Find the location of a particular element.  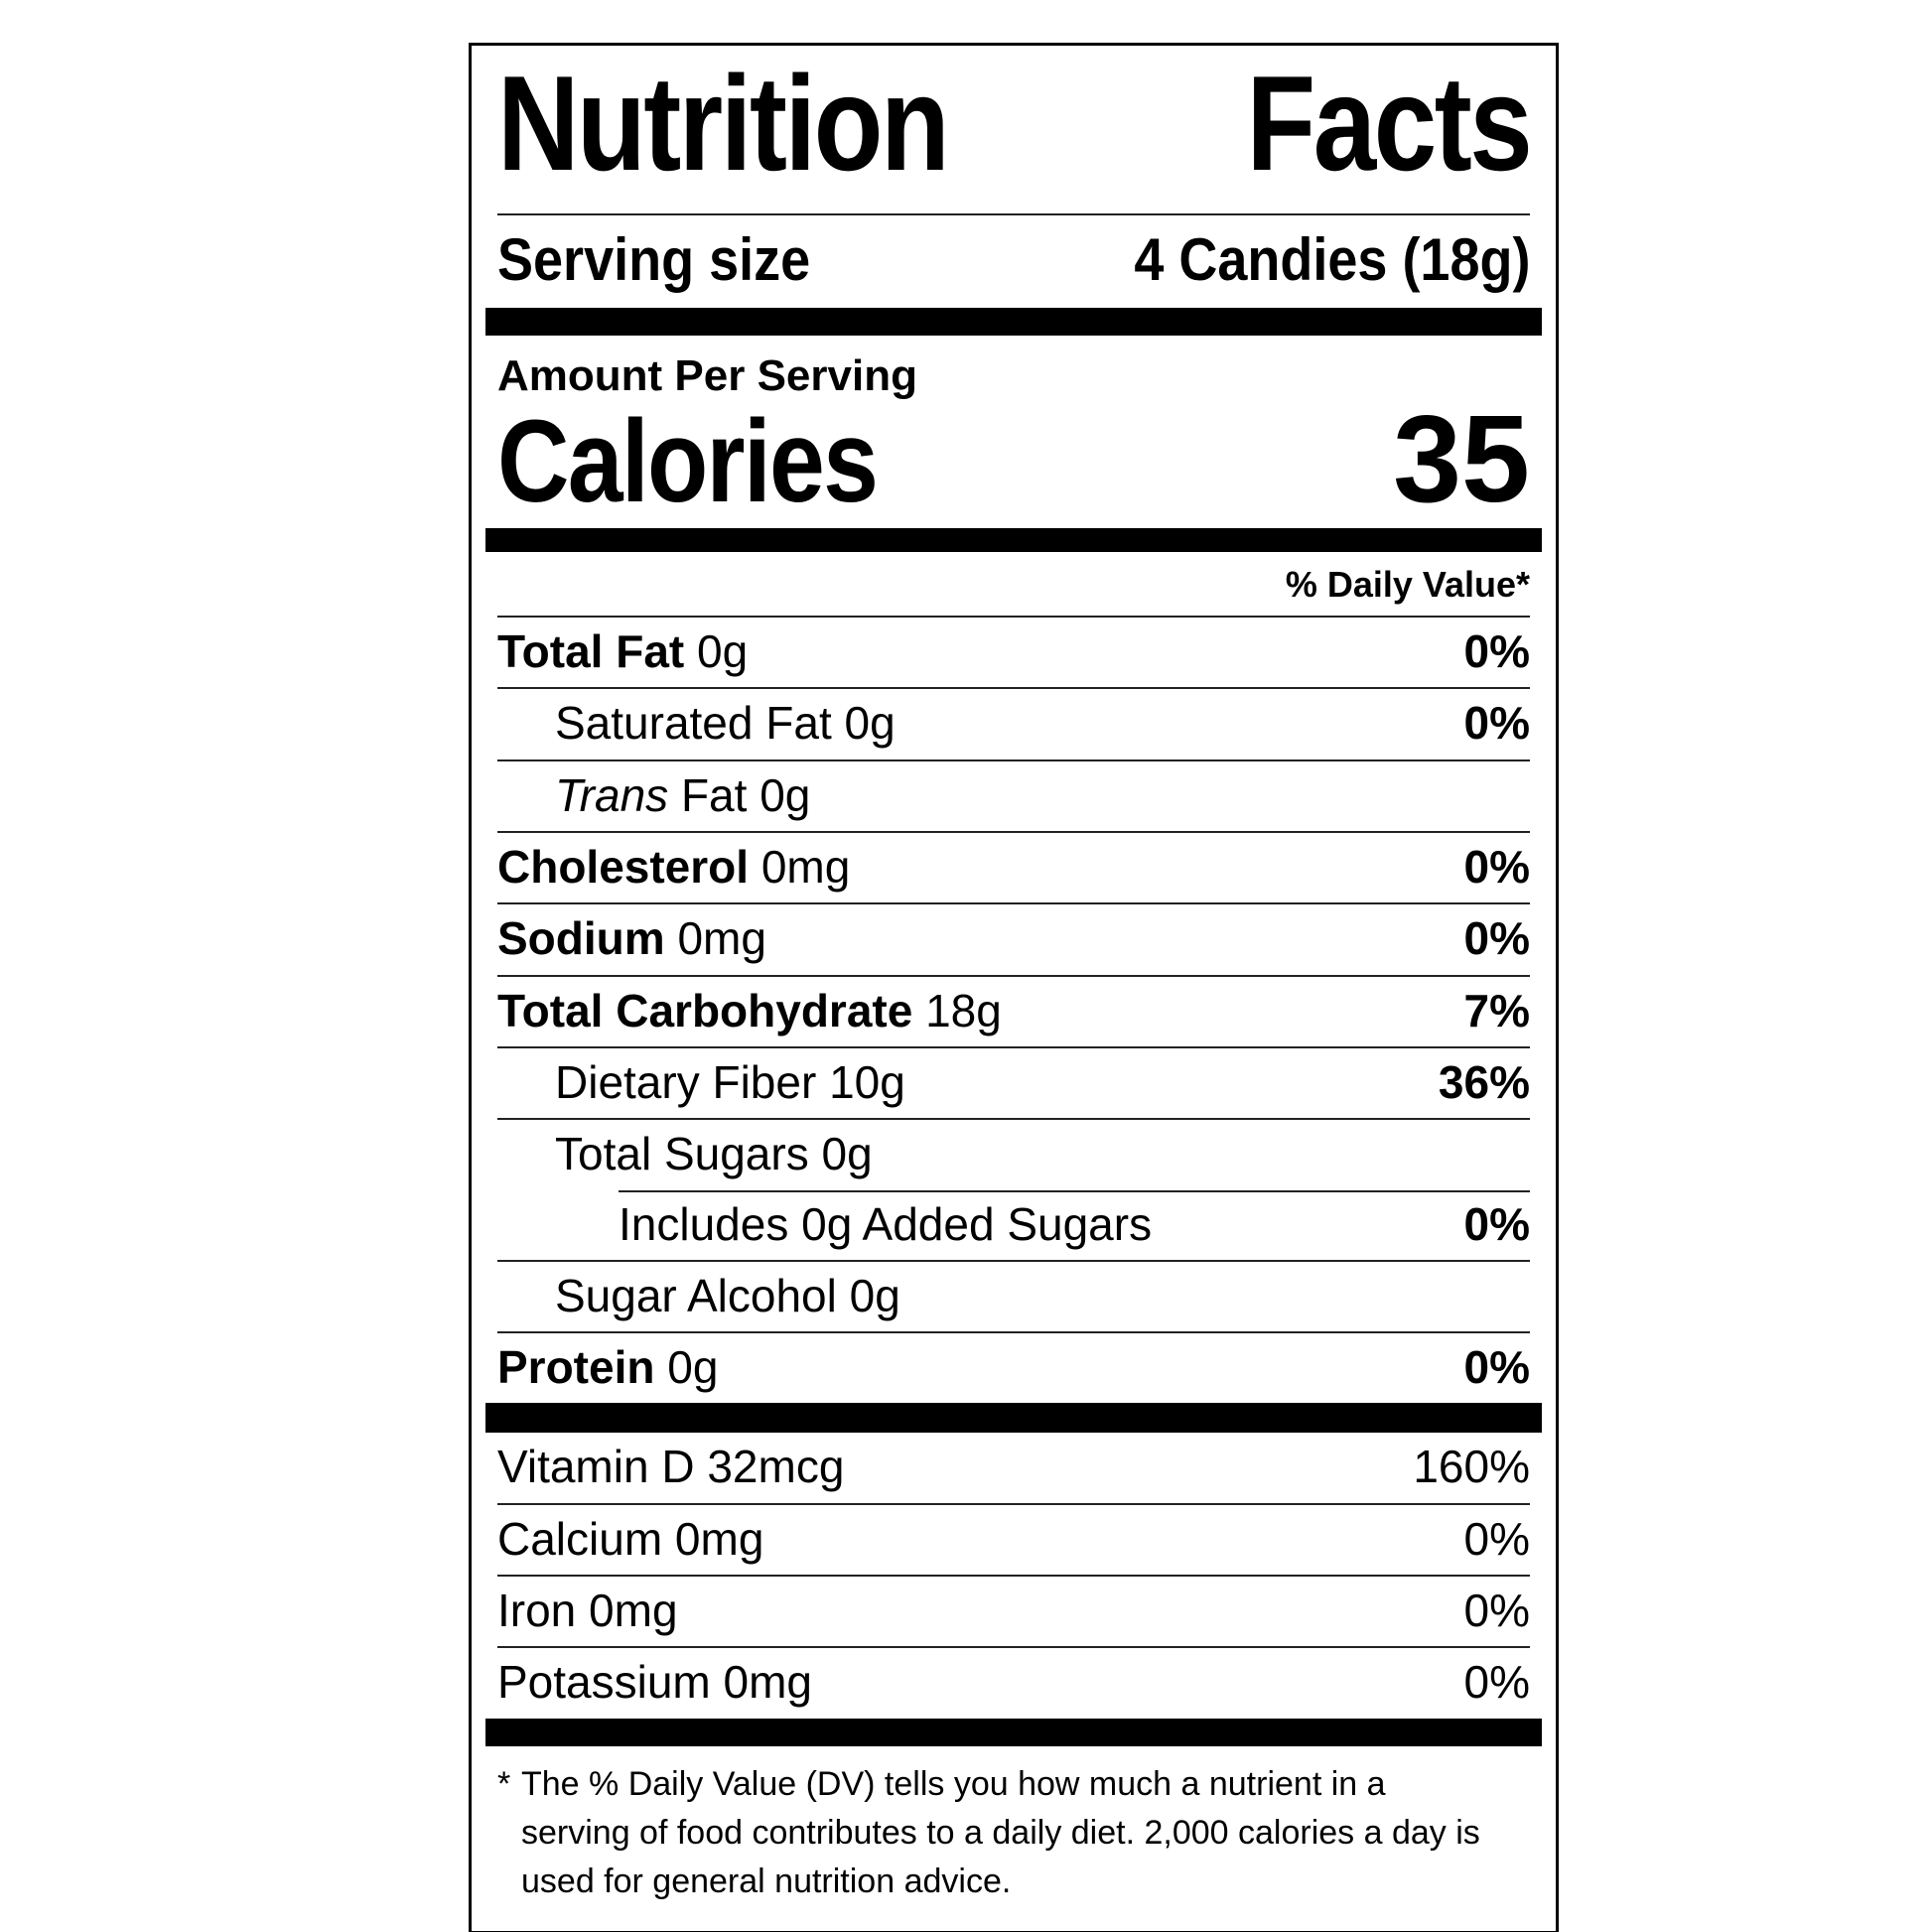

row-saturated-fat: Saturated Fat 0g 0% is located at coordinates (1014, 723).